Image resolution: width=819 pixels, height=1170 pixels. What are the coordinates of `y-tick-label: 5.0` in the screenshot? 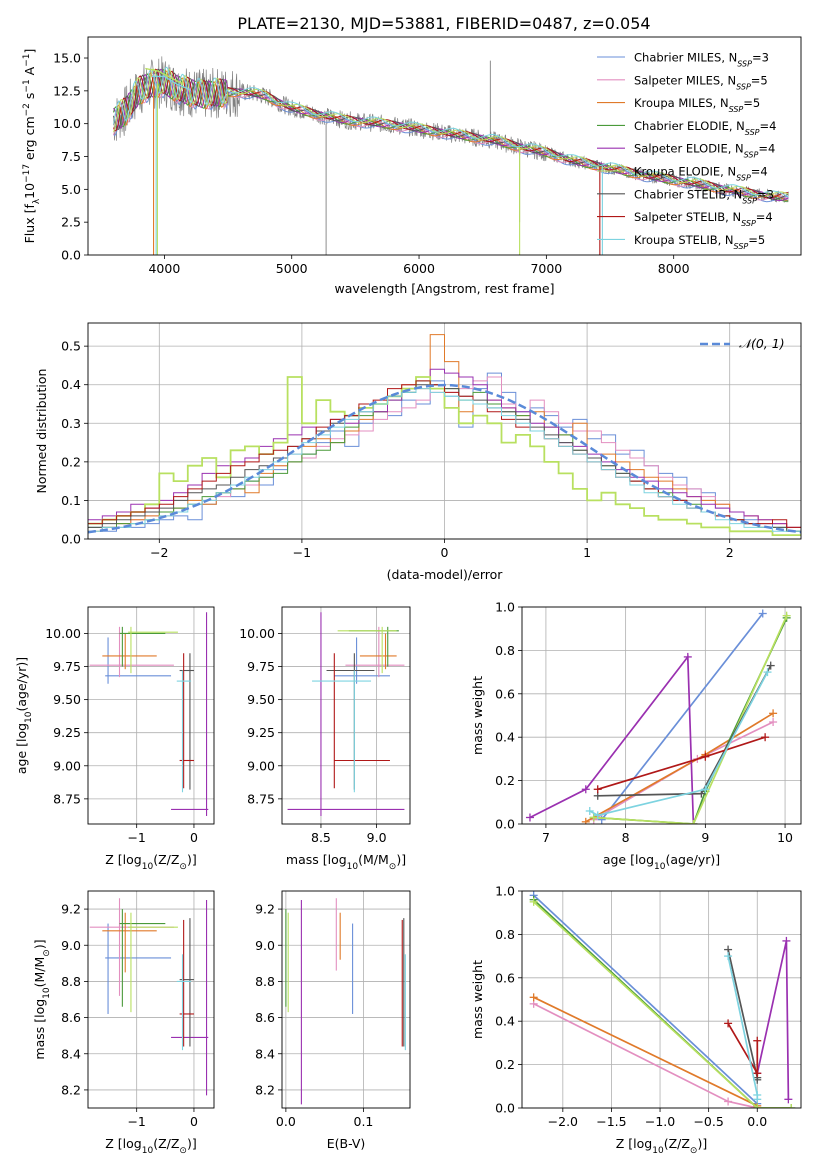 It's located at (71, 189).